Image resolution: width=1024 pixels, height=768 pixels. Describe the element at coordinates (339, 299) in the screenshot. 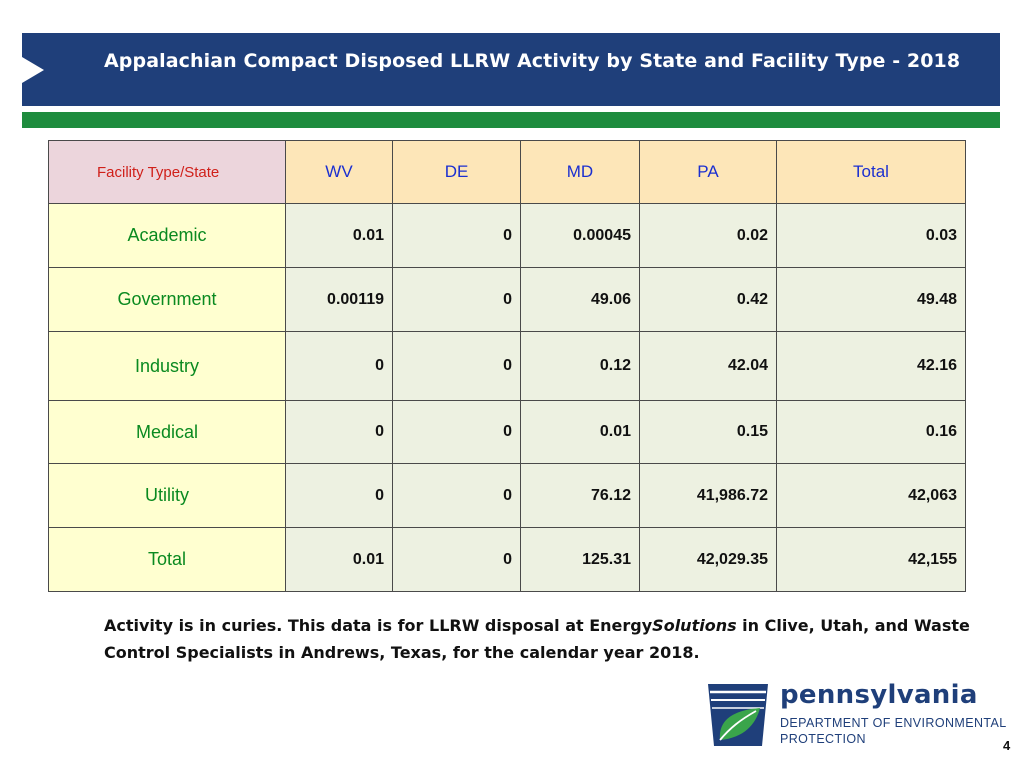

I see `table-cell: 0.00119` at that location.